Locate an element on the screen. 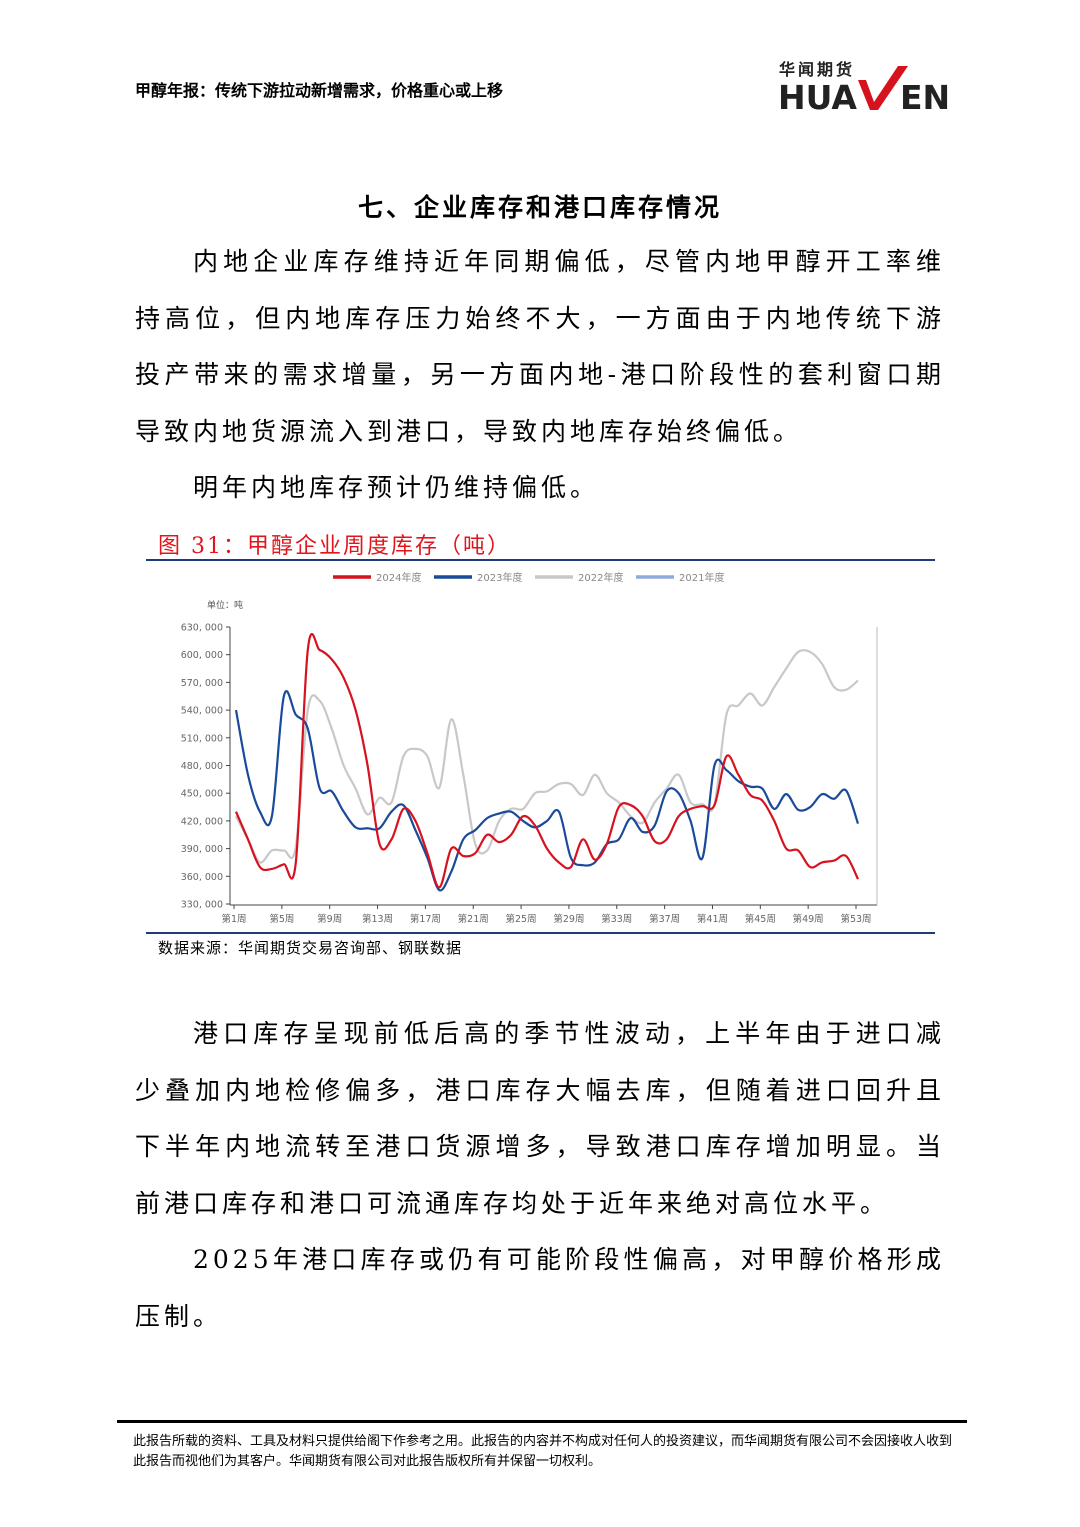 Image resolution: width=1080 pixels, height=1527 pixels. series-line-2024年度 is located at coordinates (546, 760).